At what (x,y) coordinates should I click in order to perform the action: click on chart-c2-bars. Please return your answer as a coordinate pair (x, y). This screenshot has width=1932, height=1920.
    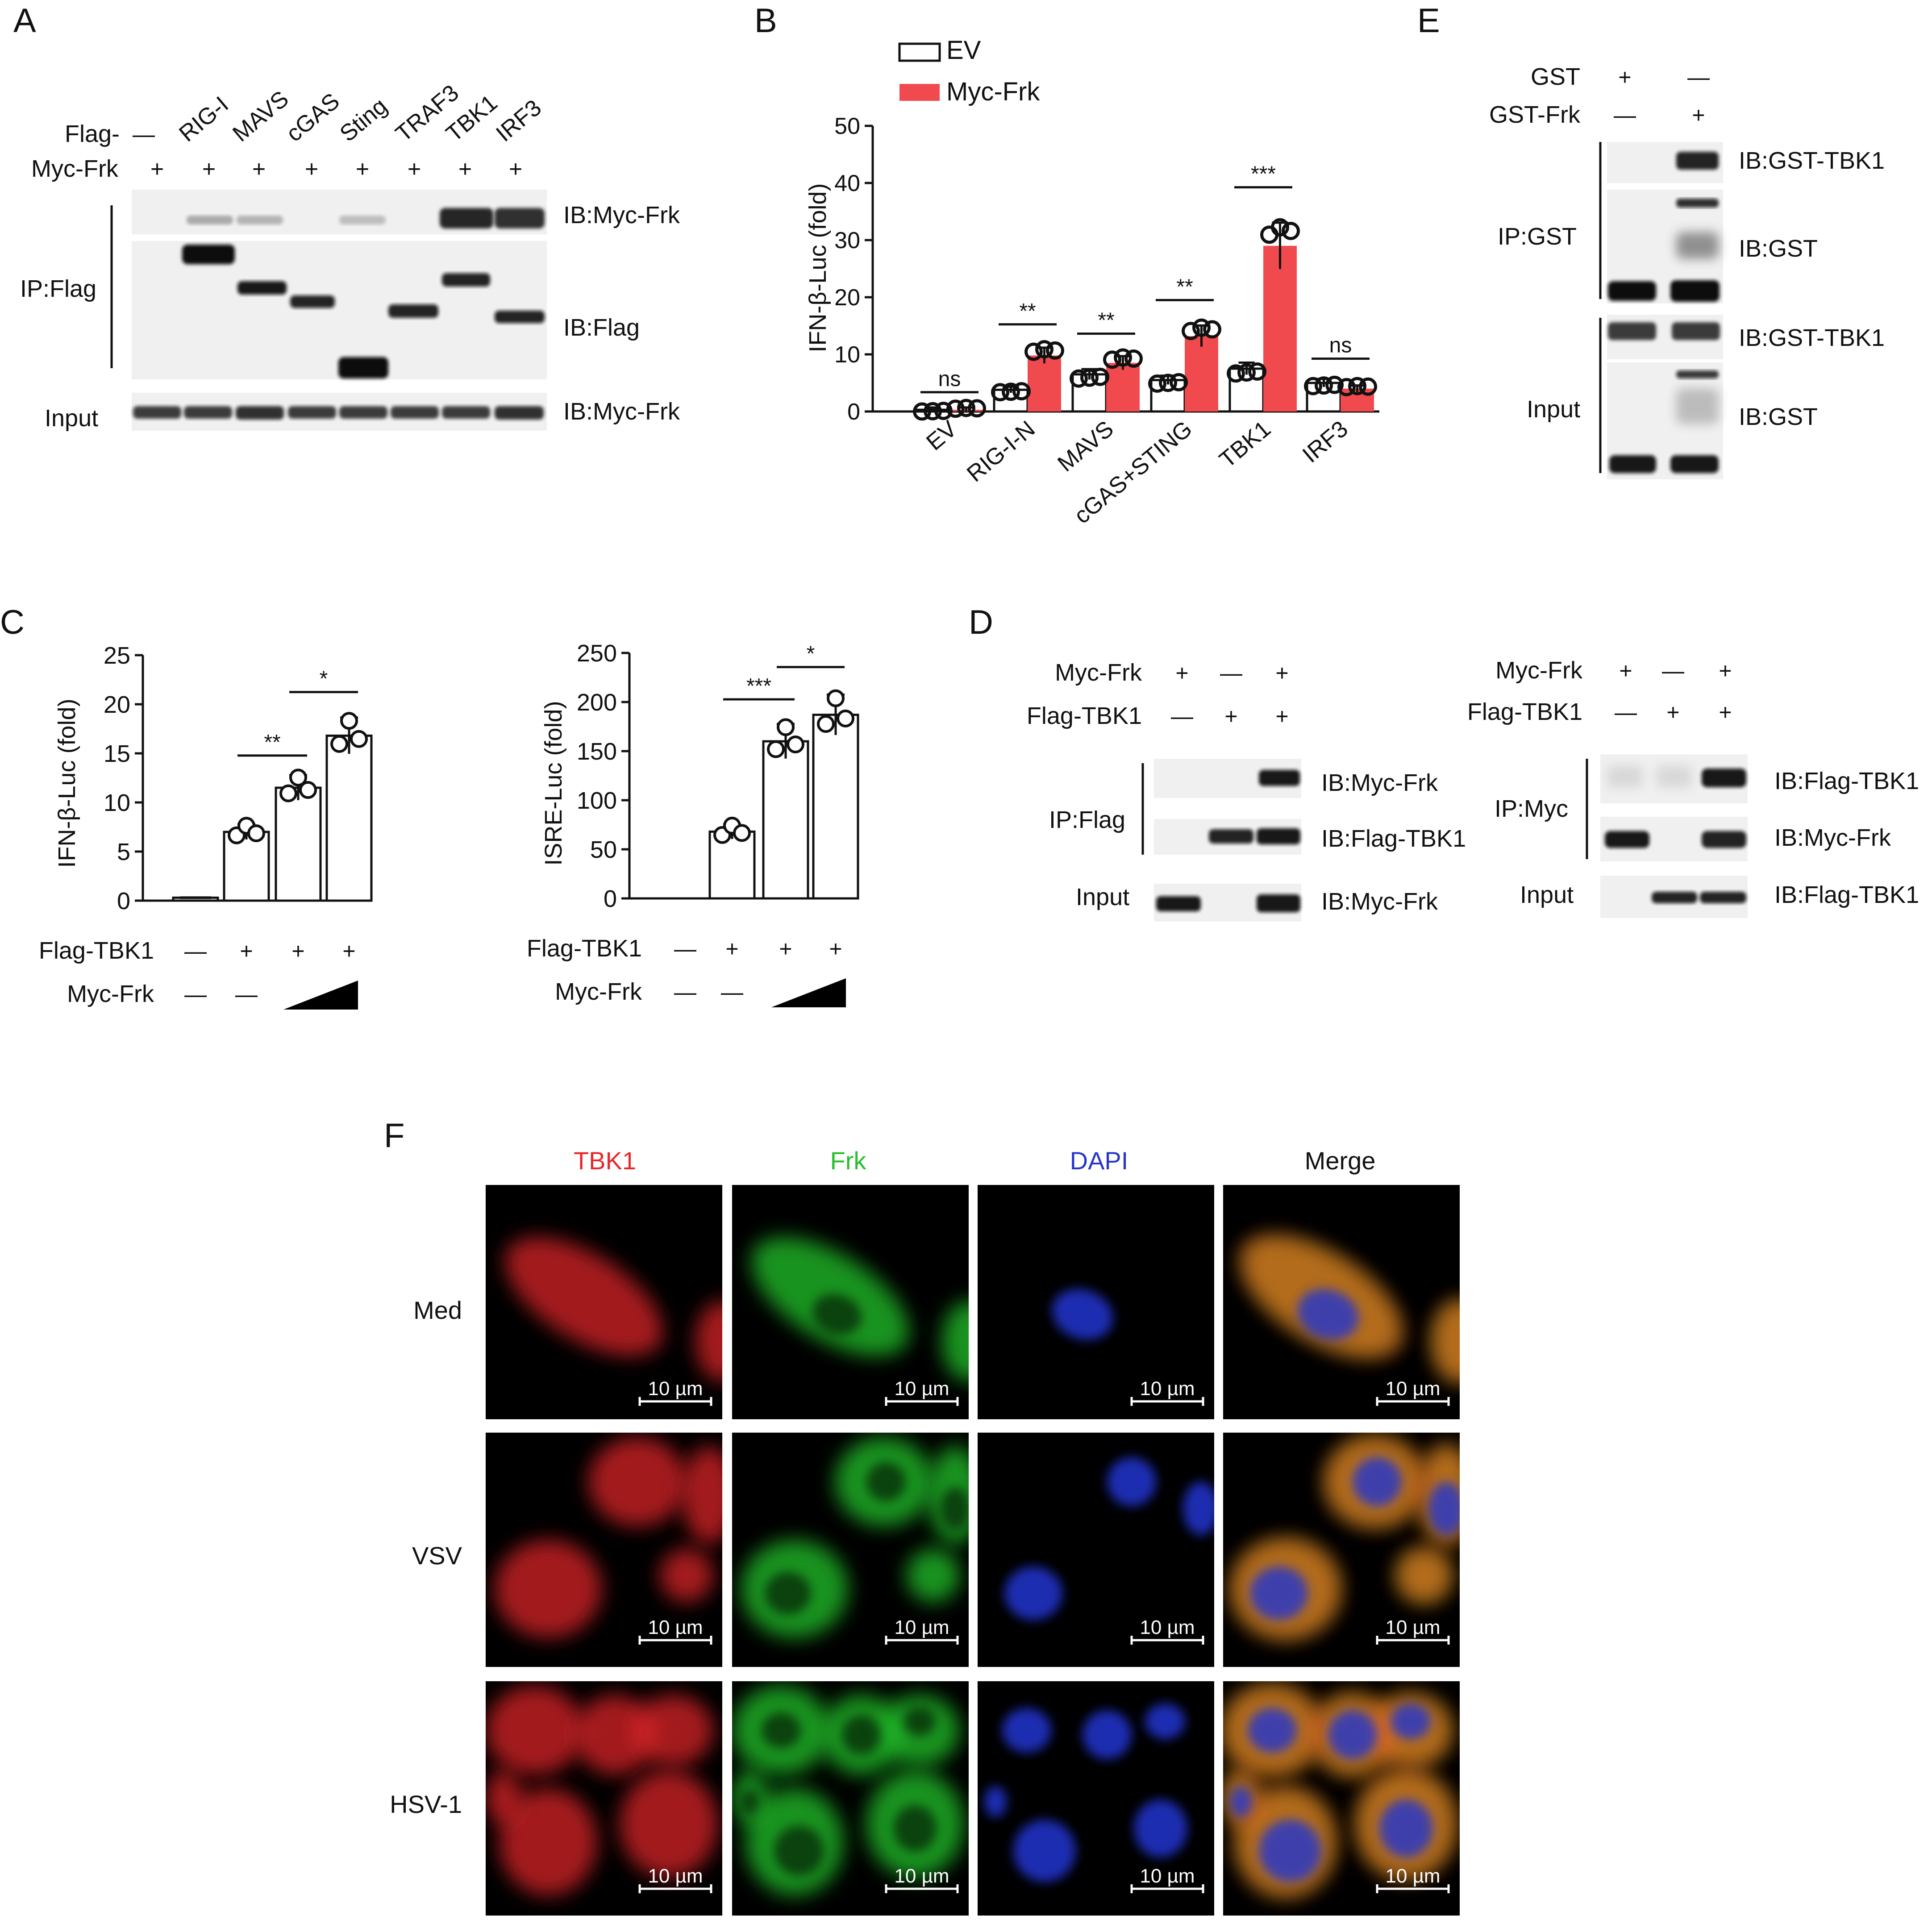
    Looking at the image, I should click on (783, 807).